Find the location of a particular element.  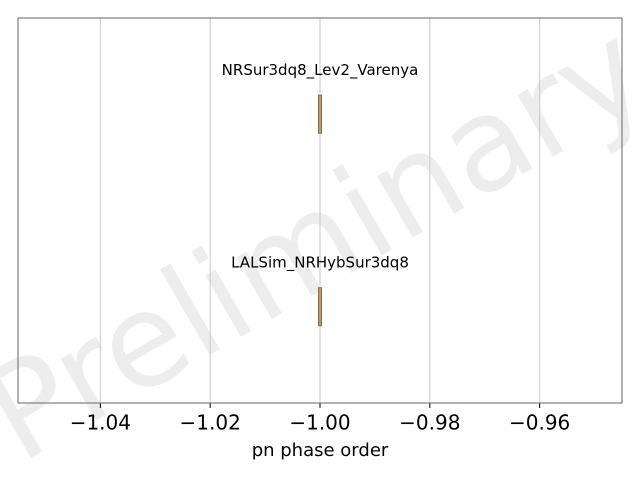

x-tick-label: −1.00 is located at coordinates (319, 423).